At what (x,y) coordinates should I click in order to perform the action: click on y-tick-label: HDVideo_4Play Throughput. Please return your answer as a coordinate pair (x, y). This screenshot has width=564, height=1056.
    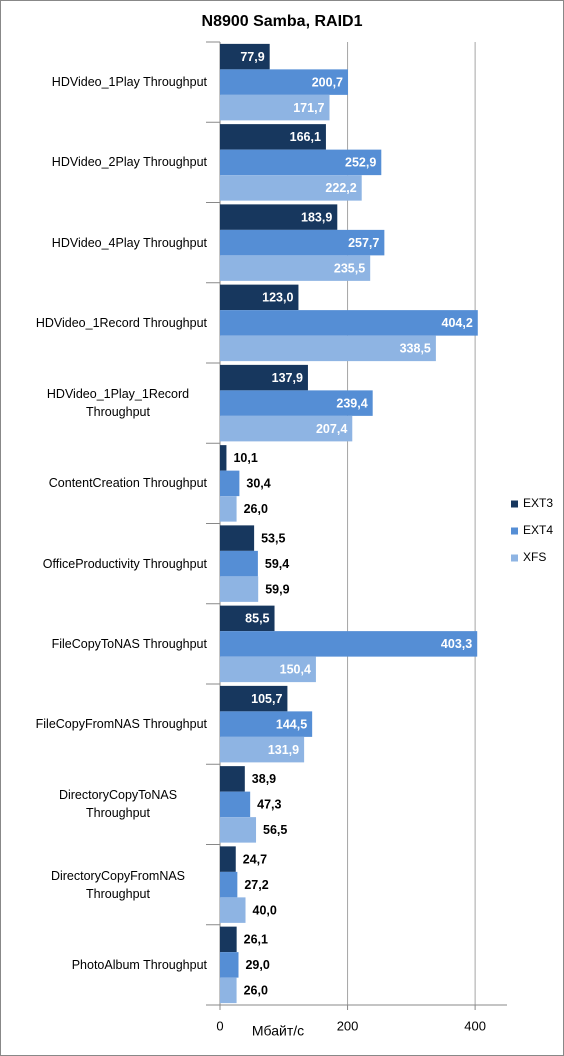
    Looking at the image, I should click on (103, 243).